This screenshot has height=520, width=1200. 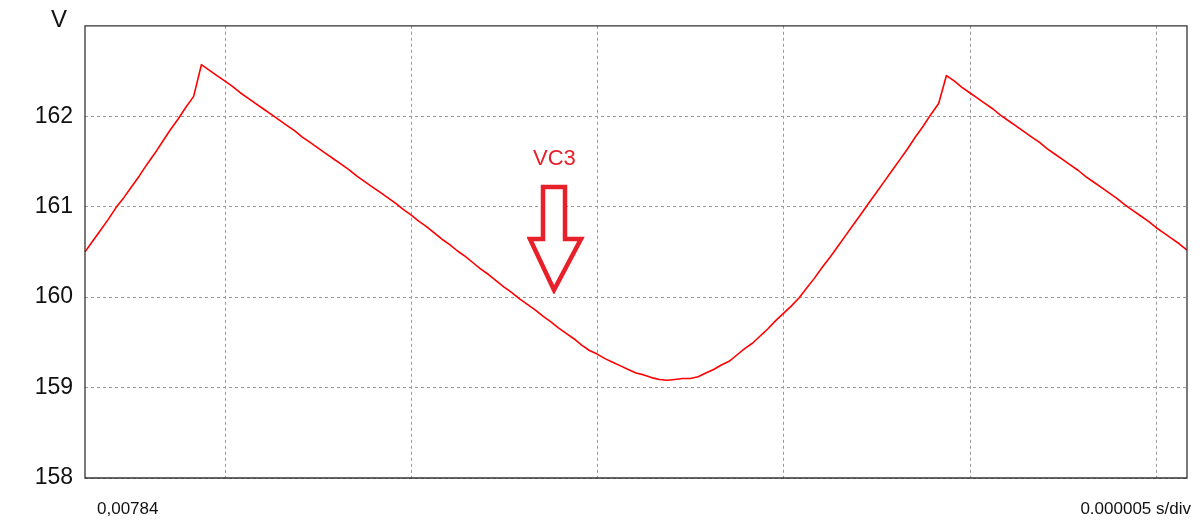 I want to click on annotation: VC3, so click(x=554, y=157).